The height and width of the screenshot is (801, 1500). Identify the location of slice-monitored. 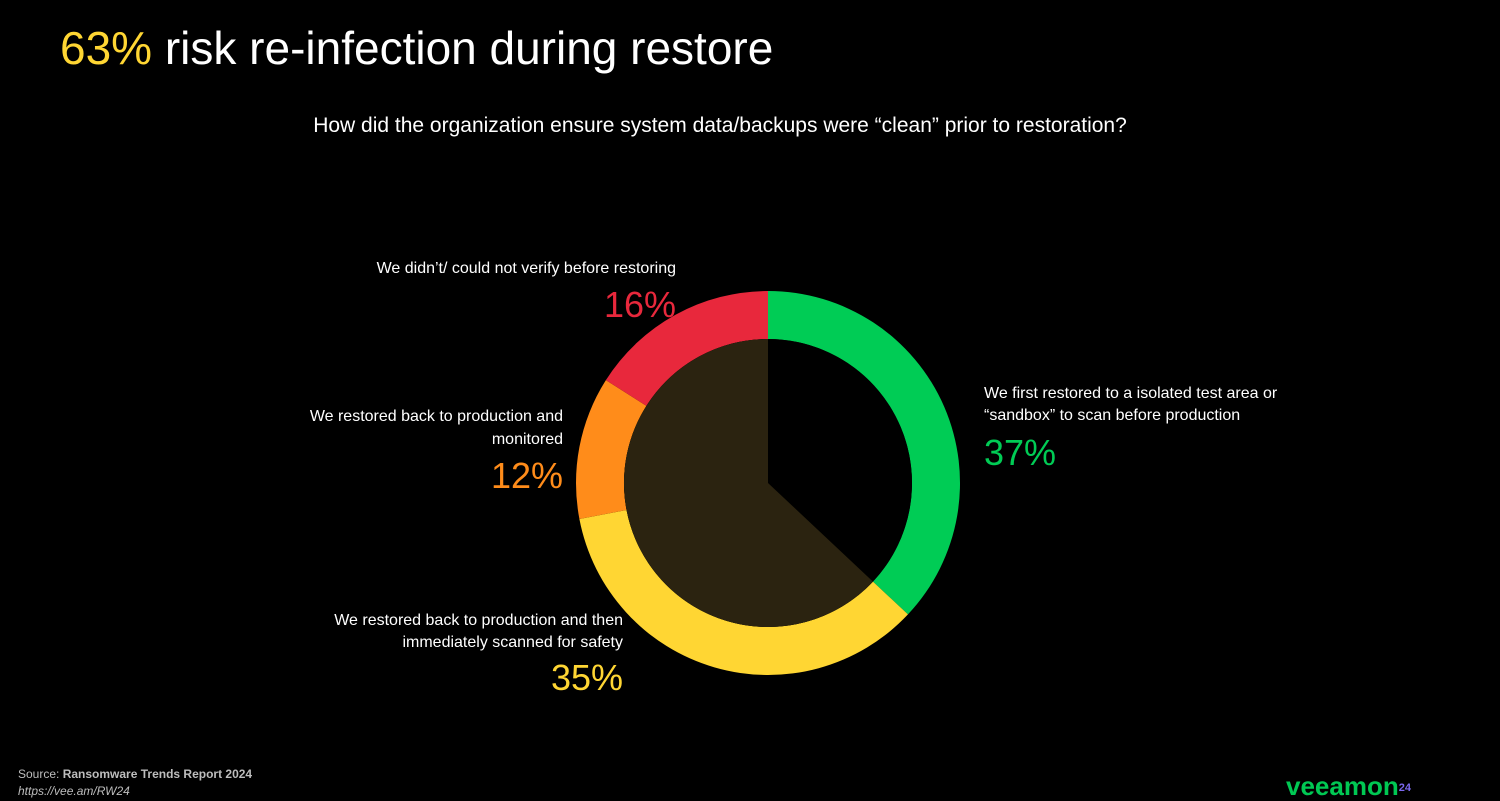
(611, 449).